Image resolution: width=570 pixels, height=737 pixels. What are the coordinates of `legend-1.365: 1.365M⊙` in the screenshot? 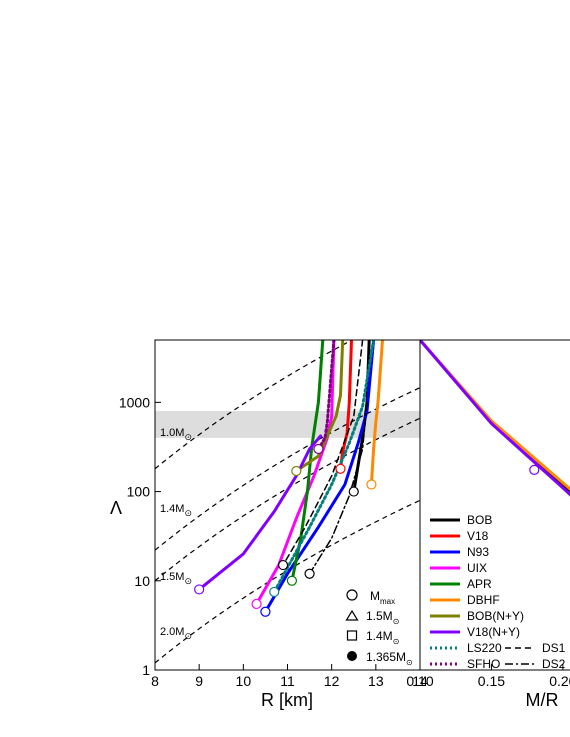 It's located at (389, 658).